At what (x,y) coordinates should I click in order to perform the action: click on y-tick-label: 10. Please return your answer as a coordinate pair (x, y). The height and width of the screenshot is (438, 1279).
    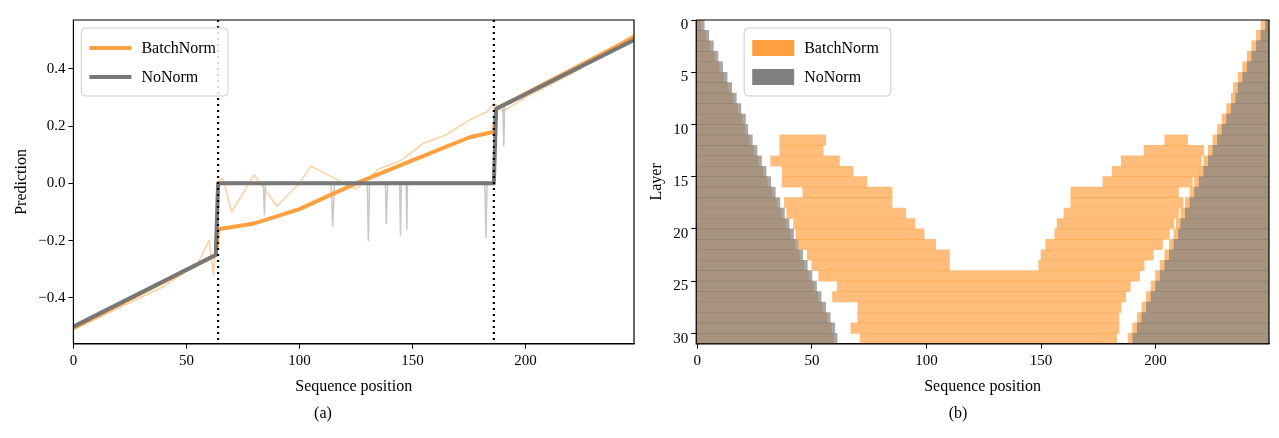
    Looking at the image, I should click on (681, 128).